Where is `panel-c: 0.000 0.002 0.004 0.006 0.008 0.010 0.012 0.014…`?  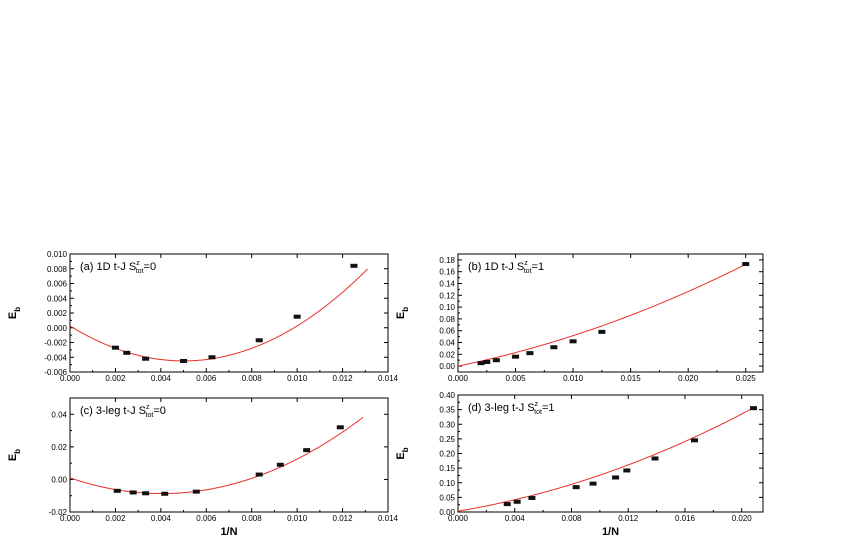
panel-c: 0.000 0.002 0.004 0.006 0.008 0.010 0.012 0.014… is located at coordinates (203, 467).